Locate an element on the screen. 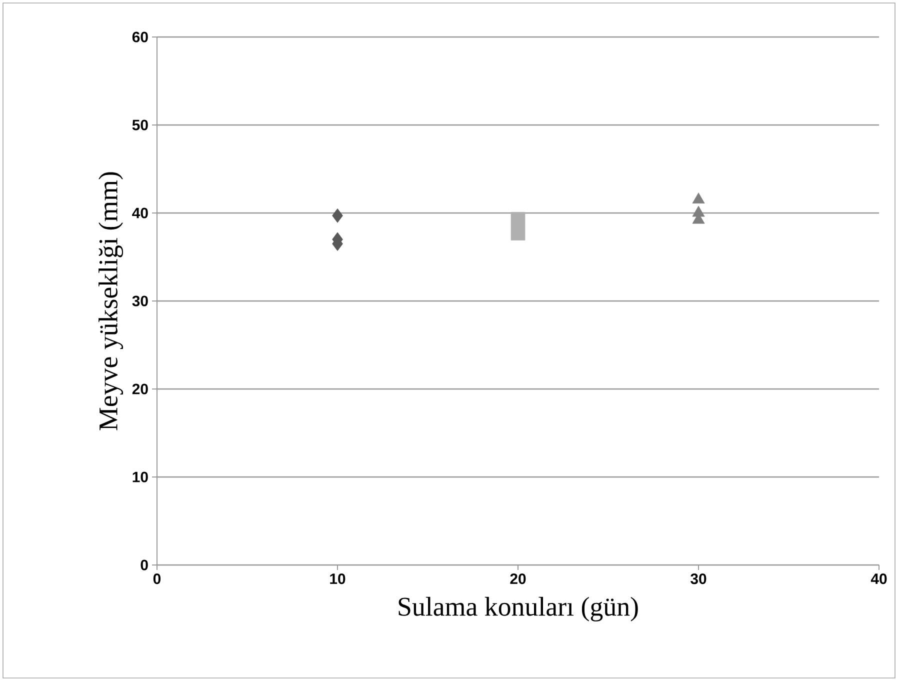 The image size is (898, 681). y-axis-title: Meyve yüksekliği (mm) is located at coordinates (111, 301).